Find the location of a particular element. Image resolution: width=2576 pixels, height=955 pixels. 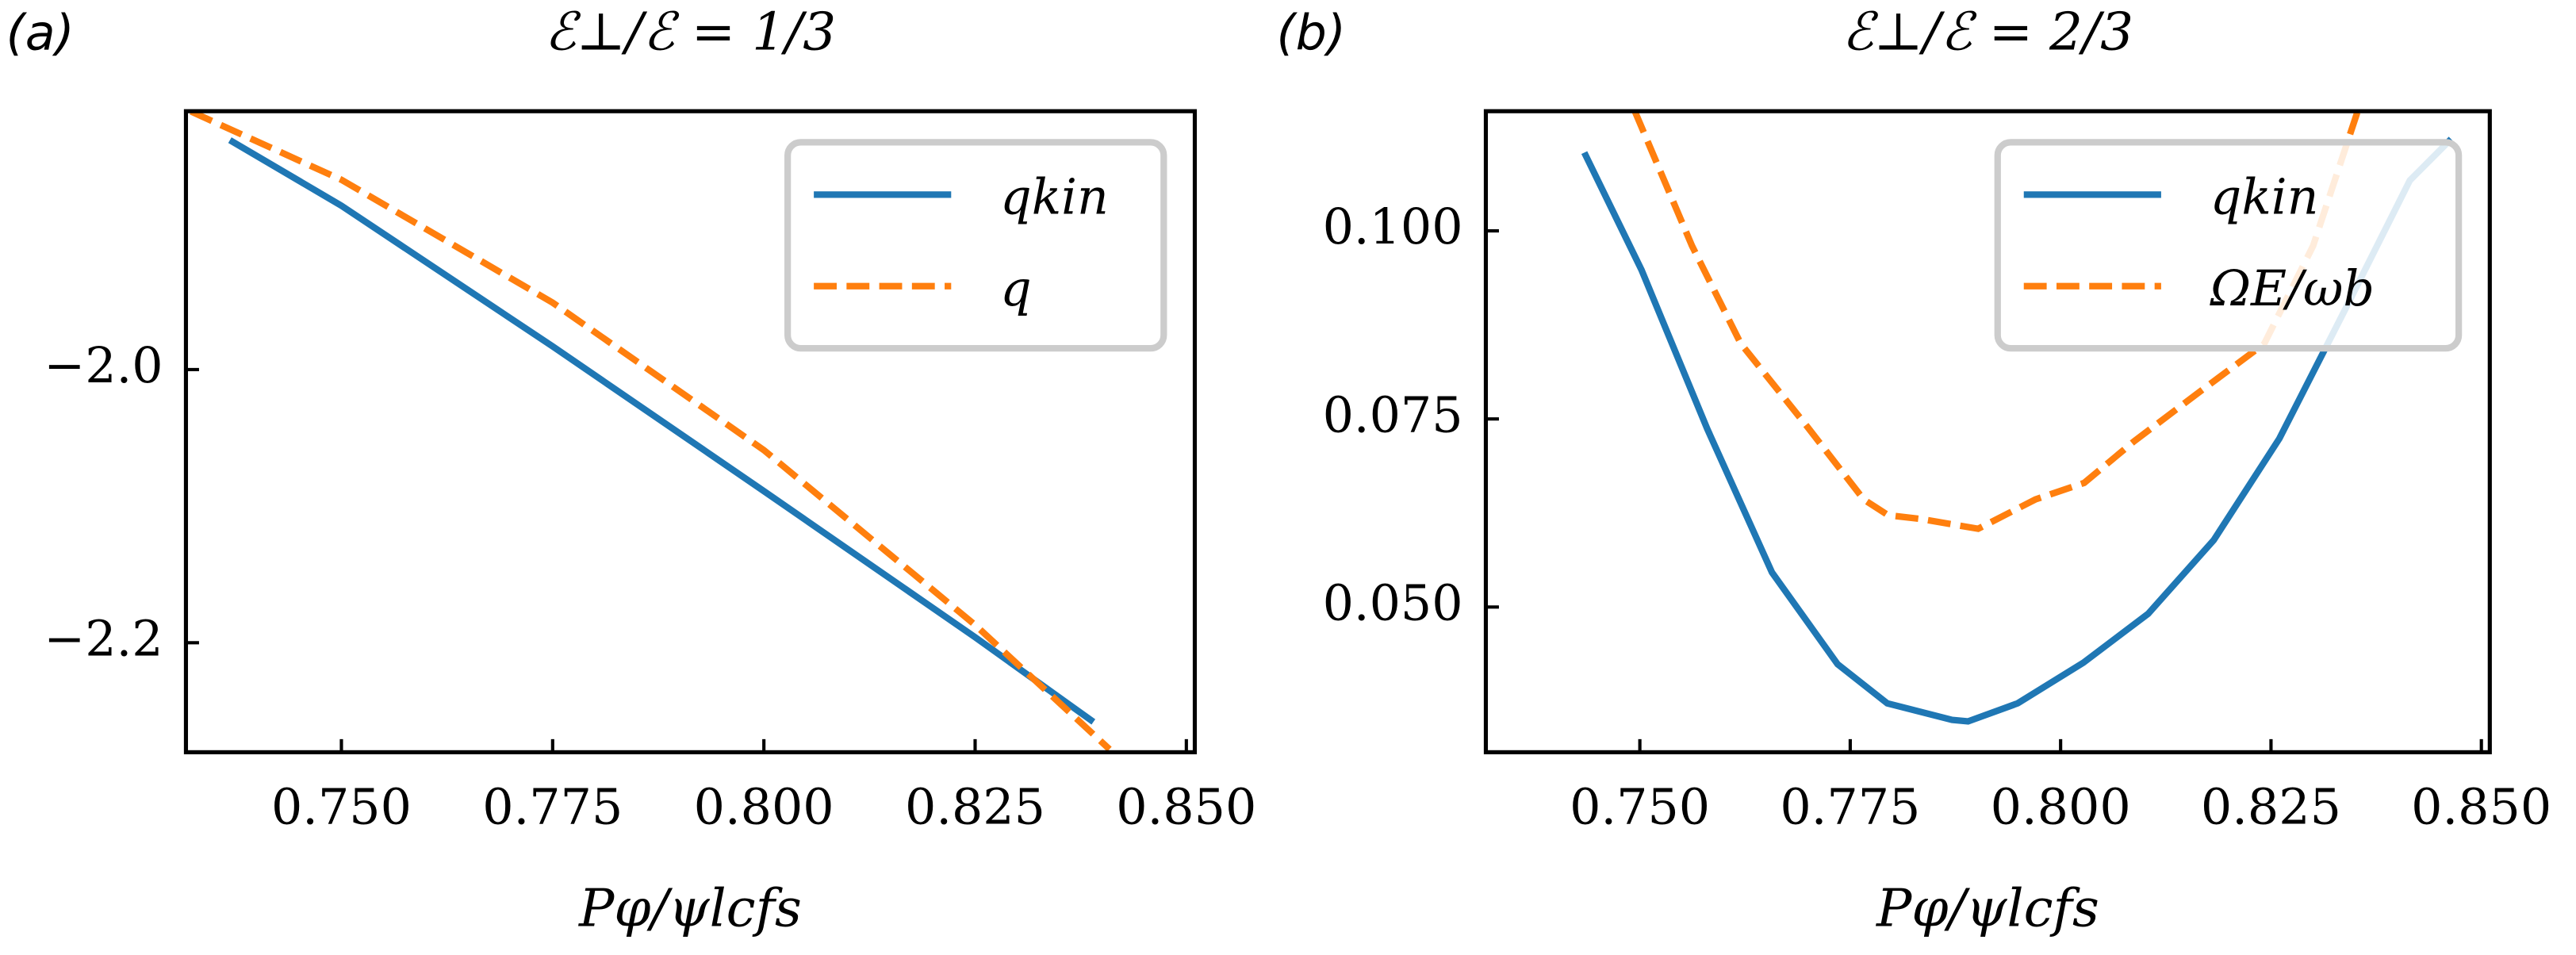

data-line is located at coordinates (1996, 321).